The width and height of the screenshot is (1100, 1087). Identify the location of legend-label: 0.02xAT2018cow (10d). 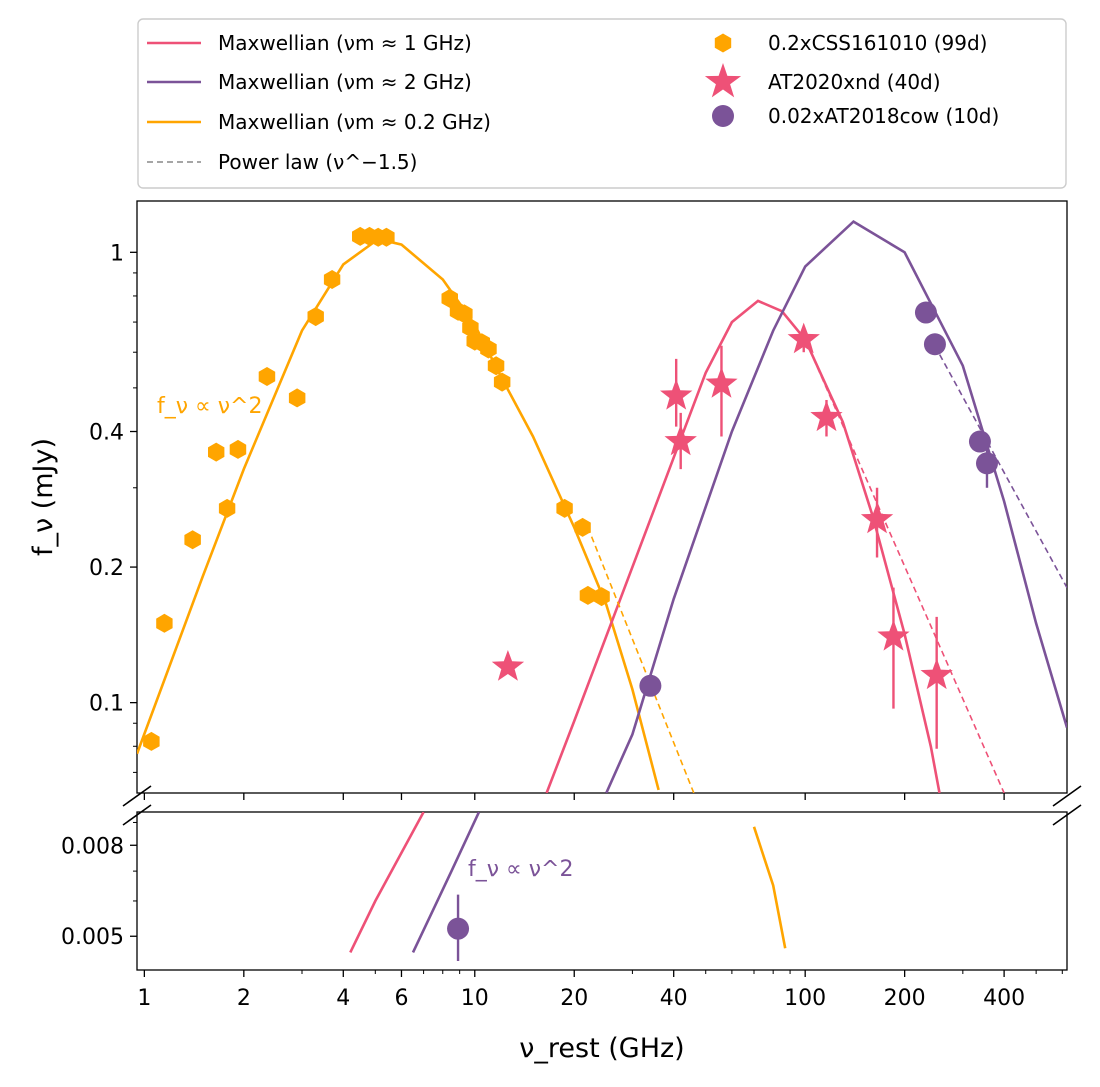
(883, 116).